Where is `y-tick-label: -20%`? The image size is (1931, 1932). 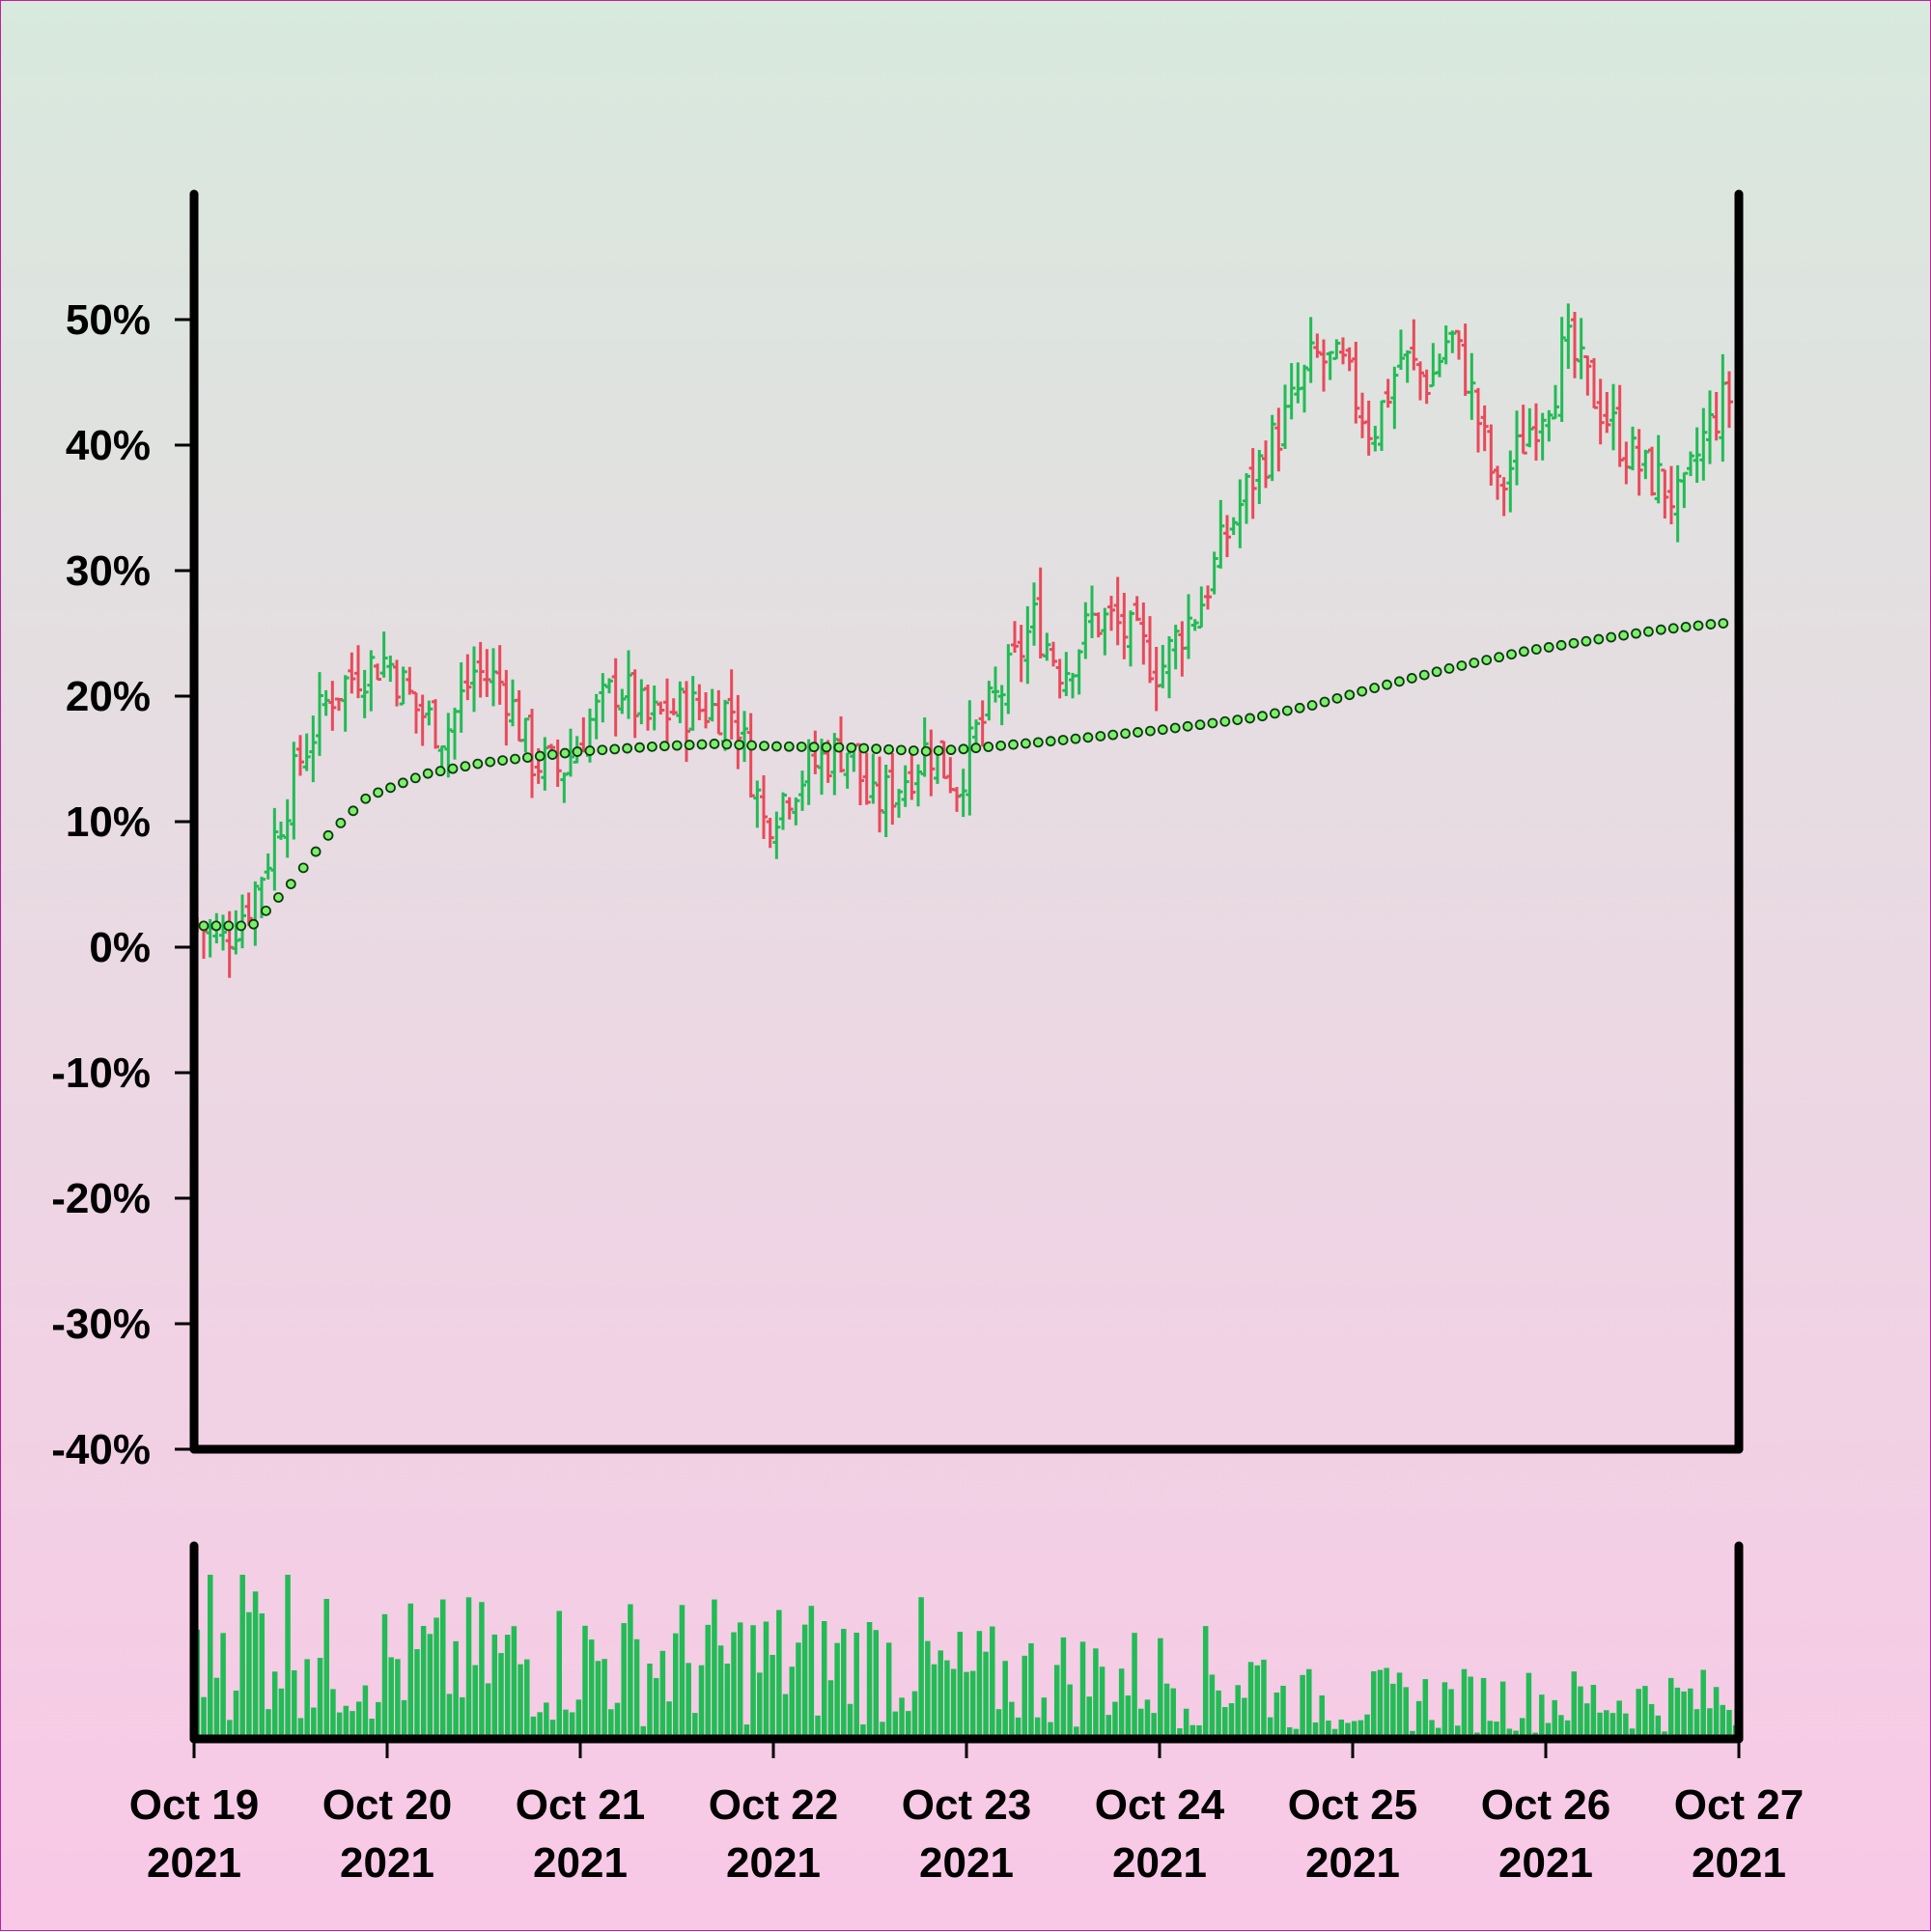 y-tick-label: -20% is located at coordinates (101, 1199).